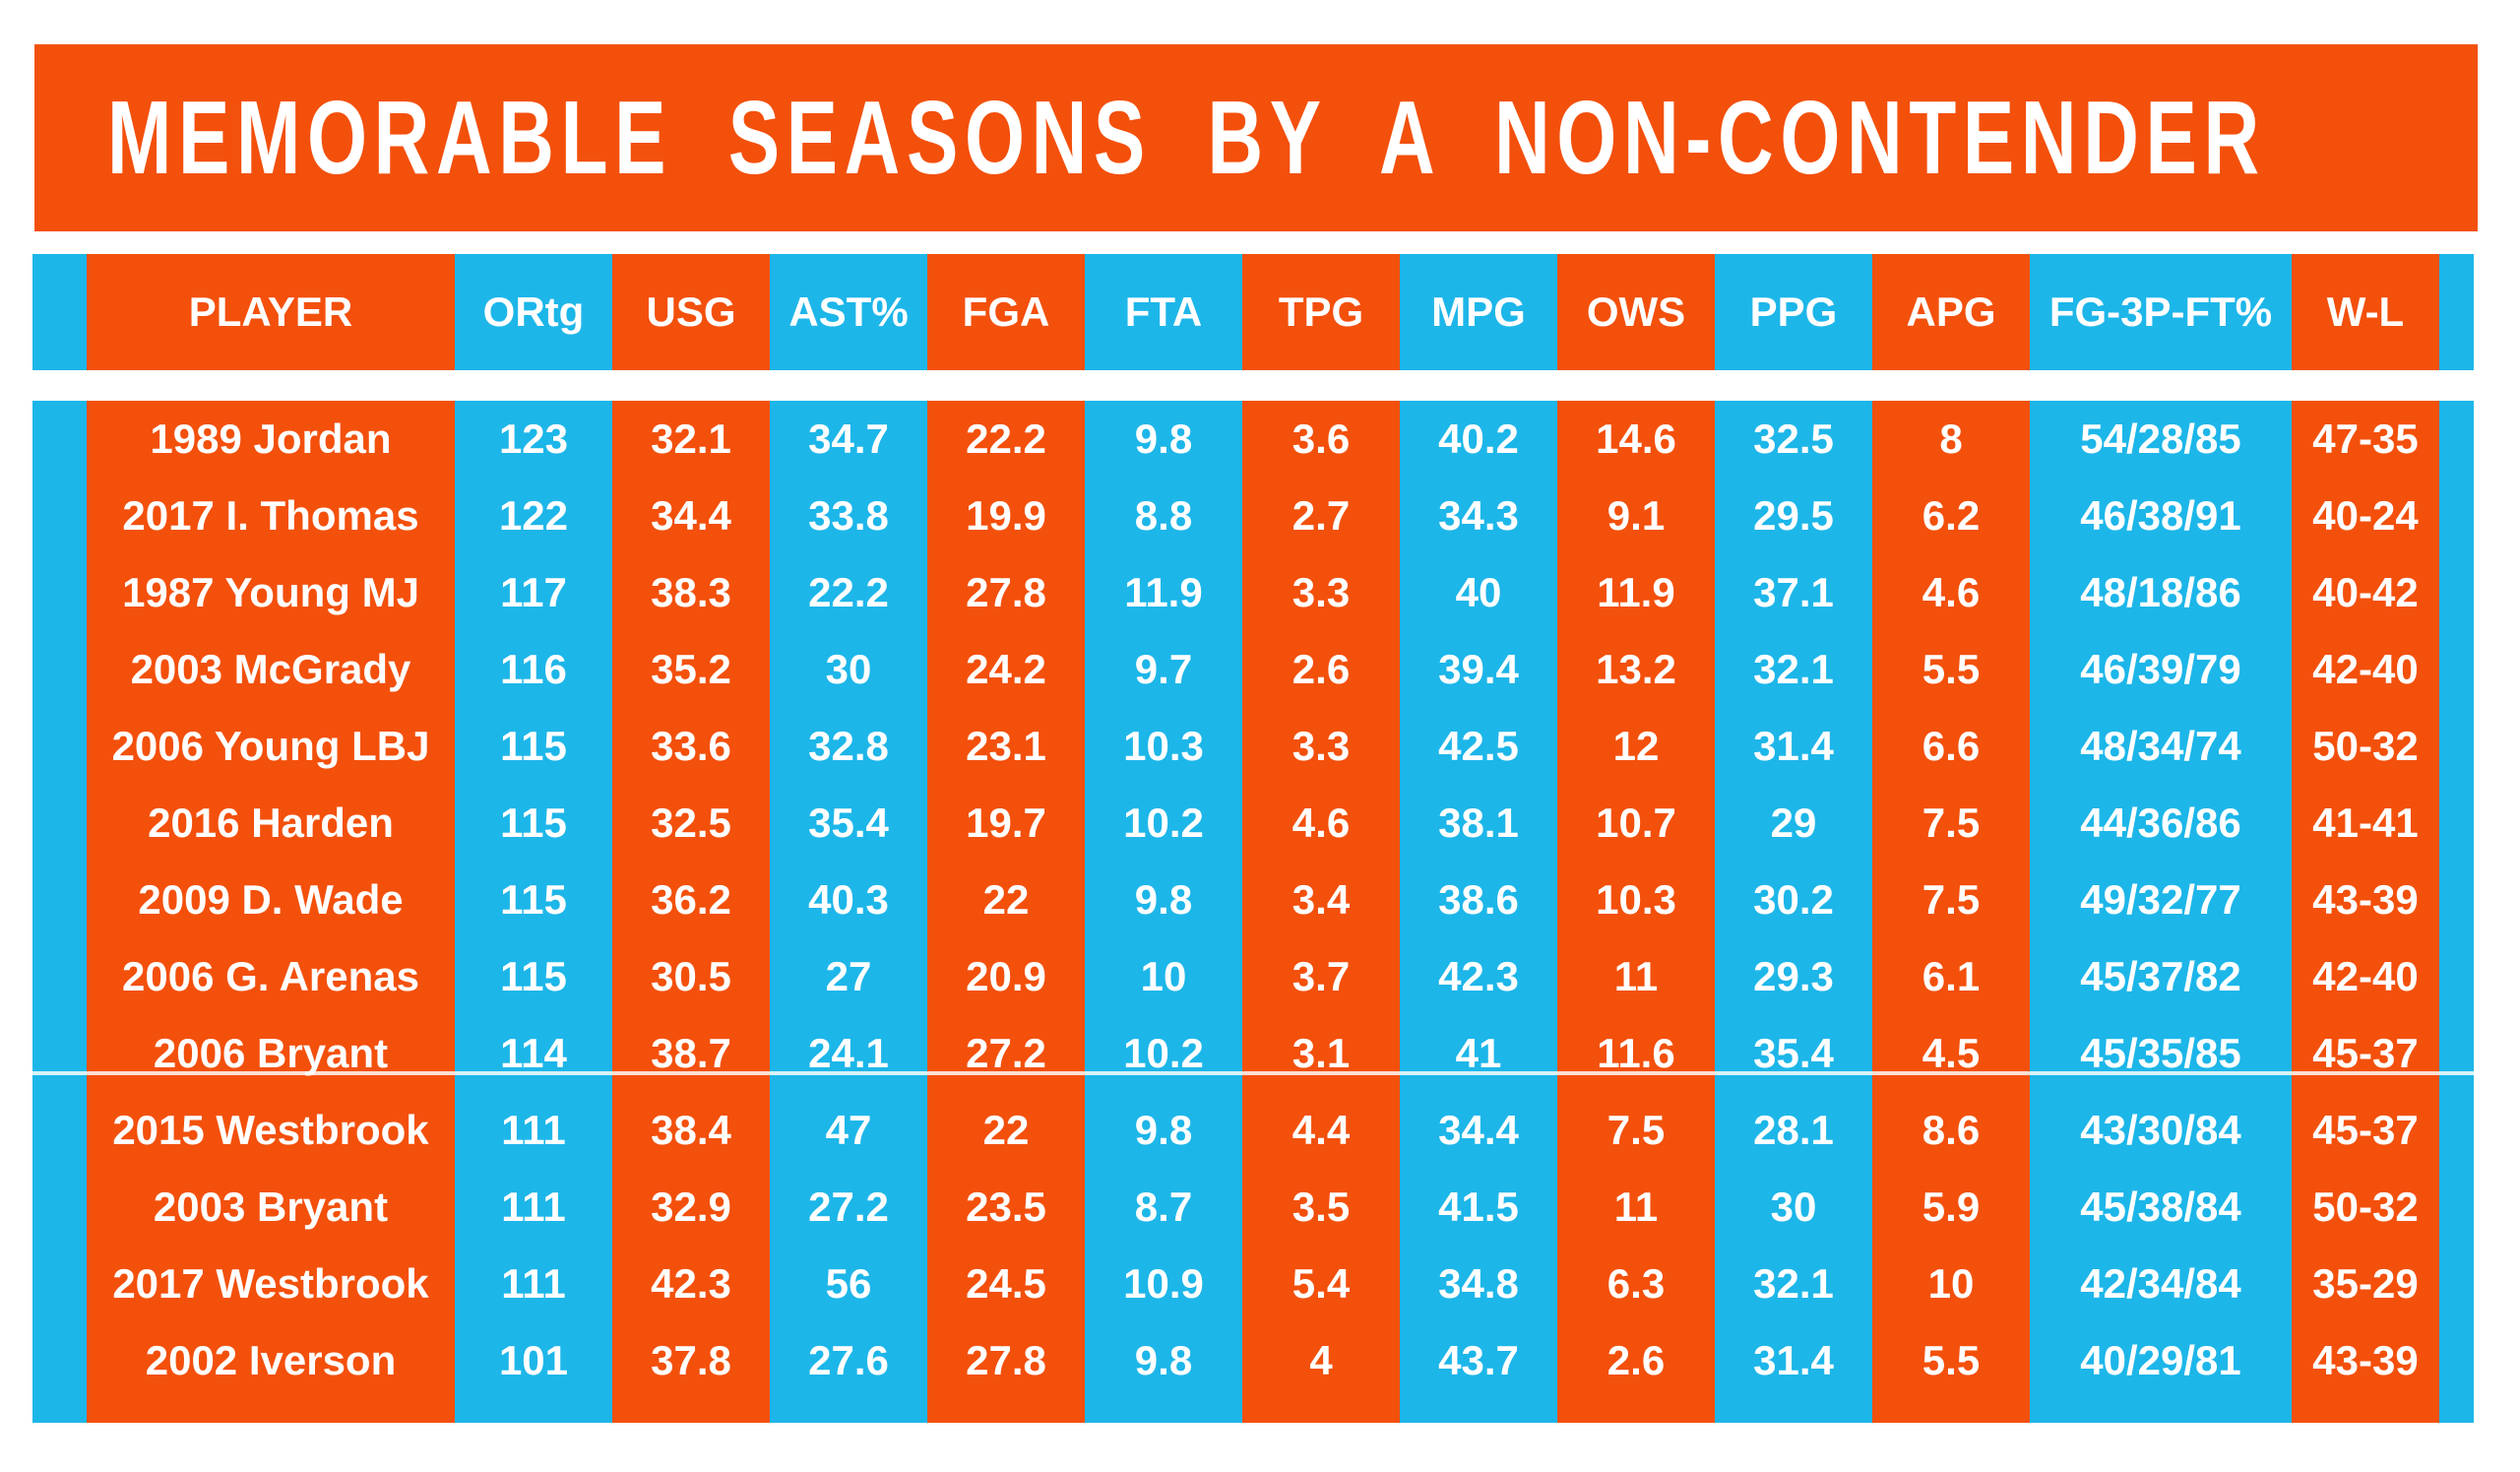 The width and height of the screenshot is (2520, 1472). Describe the element at coordinates (2160, 746) in the screenshot. I see `stat-cell-fg-3p-ft: 48/34/74` at that location.